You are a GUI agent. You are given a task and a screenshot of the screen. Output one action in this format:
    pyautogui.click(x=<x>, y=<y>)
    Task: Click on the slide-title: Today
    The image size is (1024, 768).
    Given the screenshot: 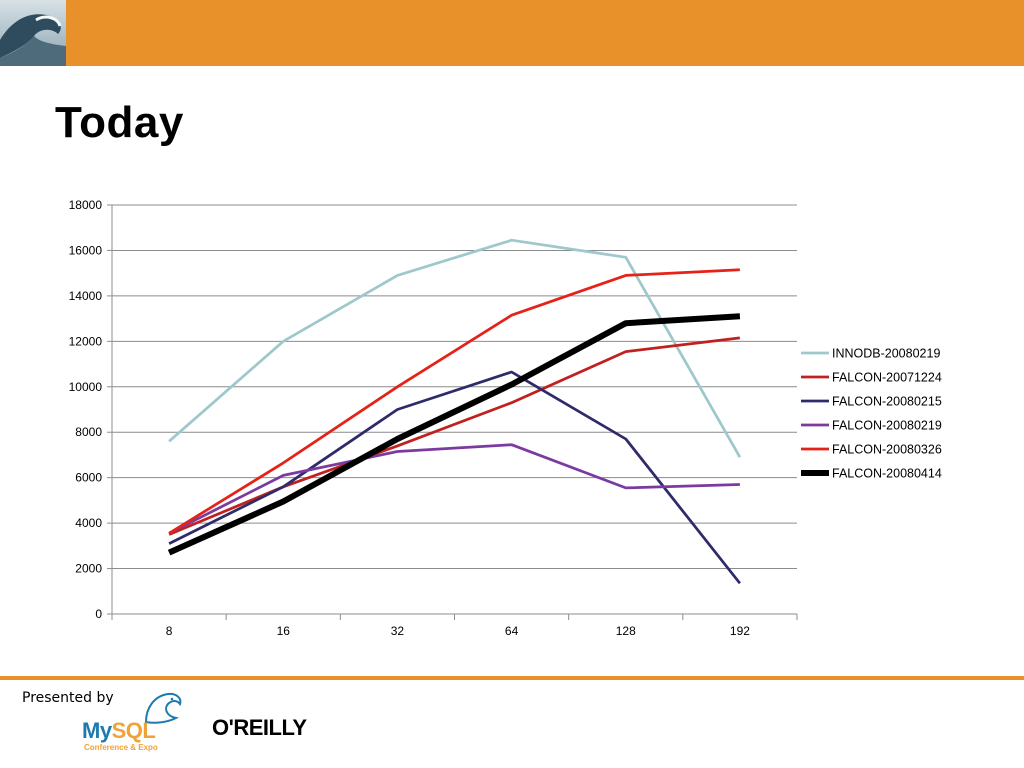 What is the action you would take?
    pyautogui.click(x=119, y=122)
    